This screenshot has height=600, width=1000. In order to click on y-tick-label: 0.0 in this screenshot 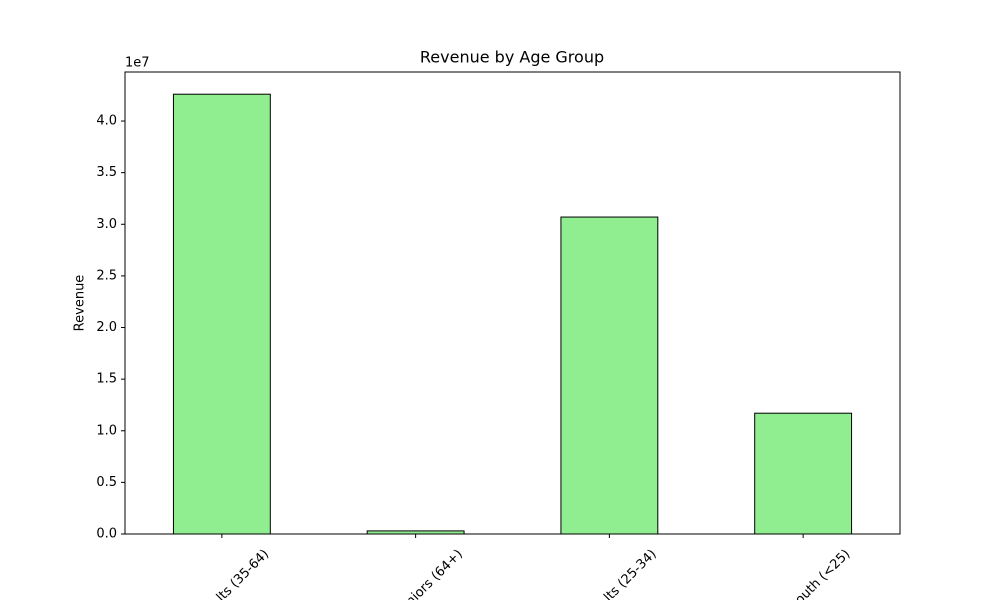, I will do `click(106, 534)`.